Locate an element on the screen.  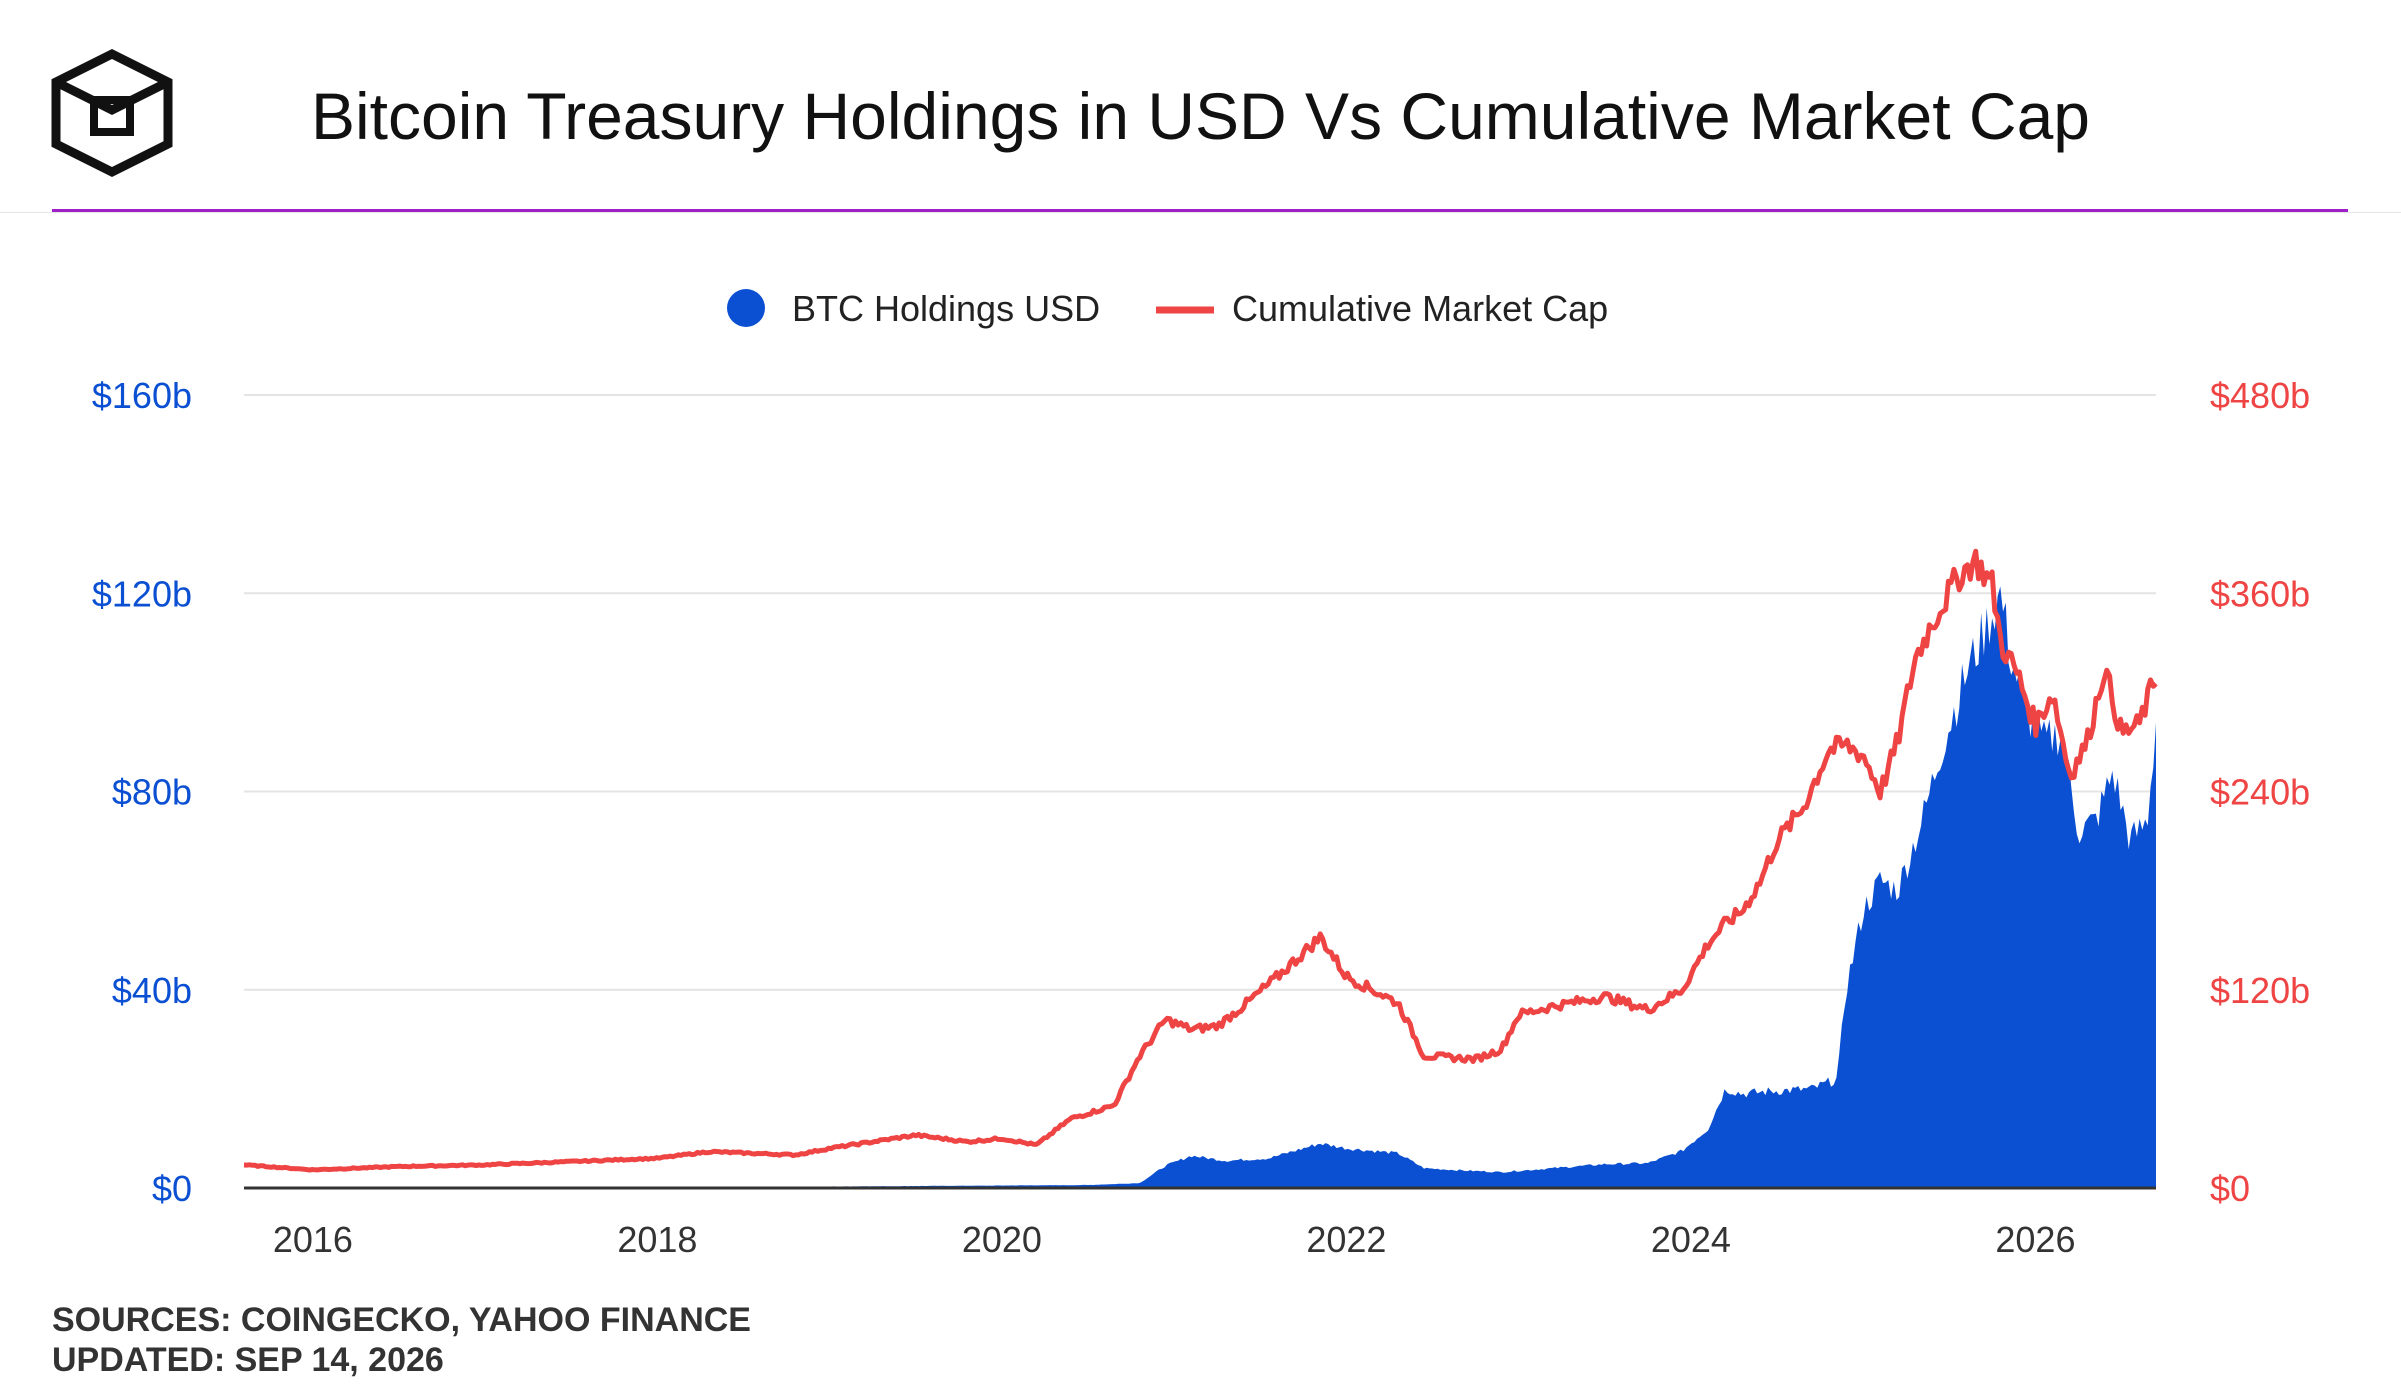
legend-label-market-cap: Cumulative Market Cap is located at coordinates (1420, 308).